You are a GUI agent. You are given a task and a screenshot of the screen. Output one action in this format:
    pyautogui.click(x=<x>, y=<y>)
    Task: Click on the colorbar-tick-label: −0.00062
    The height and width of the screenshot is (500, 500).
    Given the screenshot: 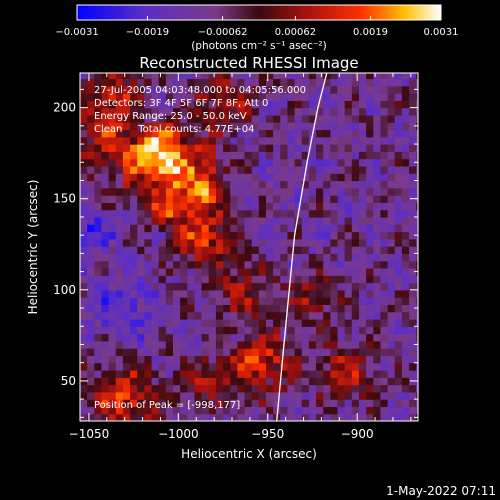 What is the action you would take?
    pyautogui.click(x=223, y=32)
    